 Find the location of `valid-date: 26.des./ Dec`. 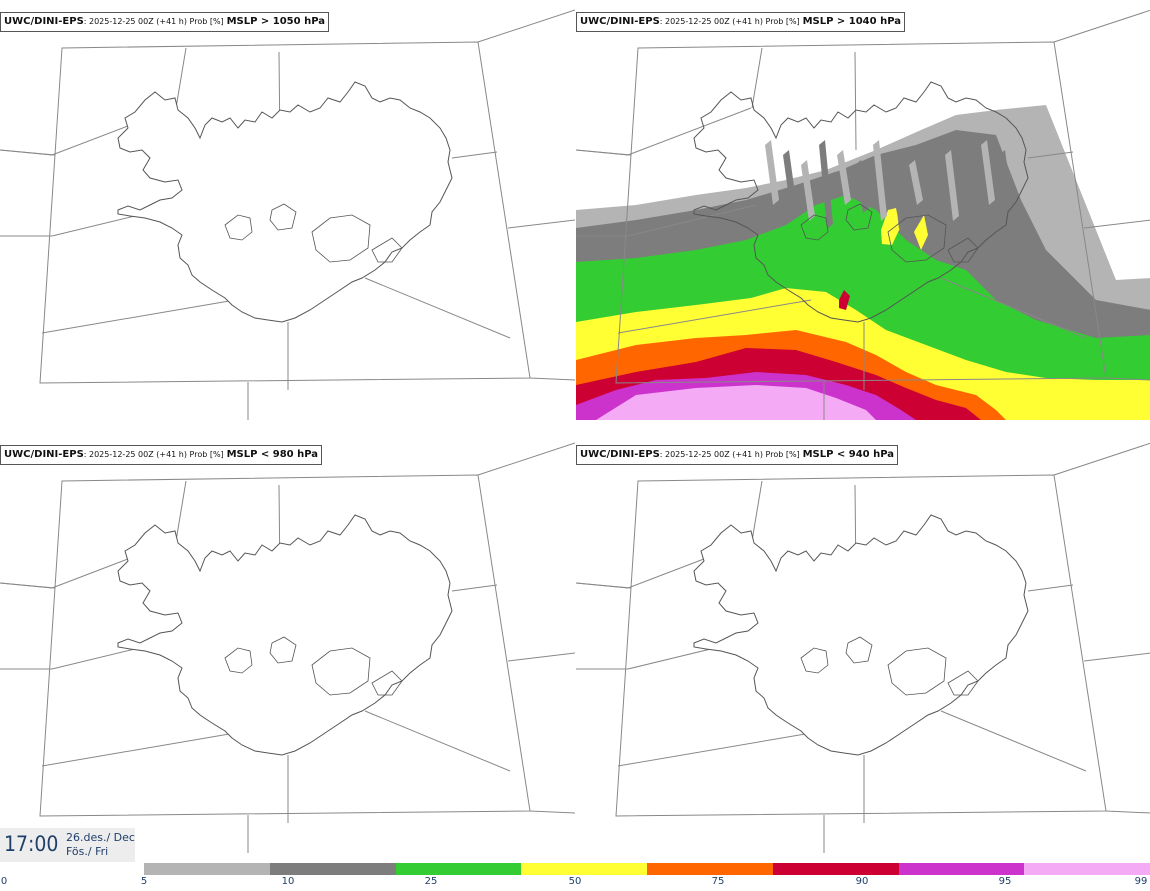

valid-date: 26.des./ Dec is located at coordinates (100, 837).